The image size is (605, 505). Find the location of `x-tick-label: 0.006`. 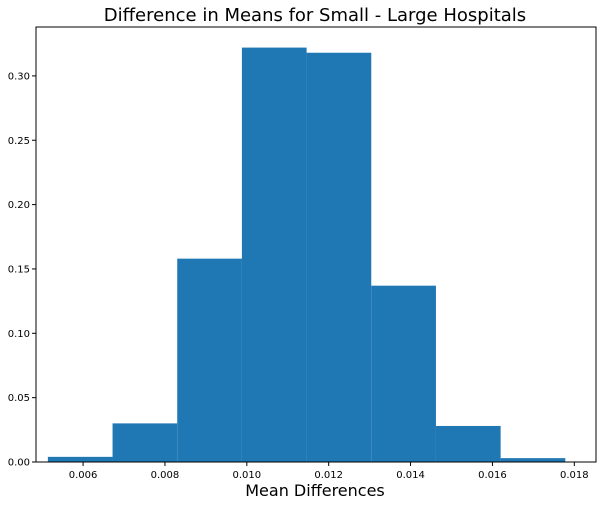

x-tick-label: 0.006 is located at coordinates (83, 475).